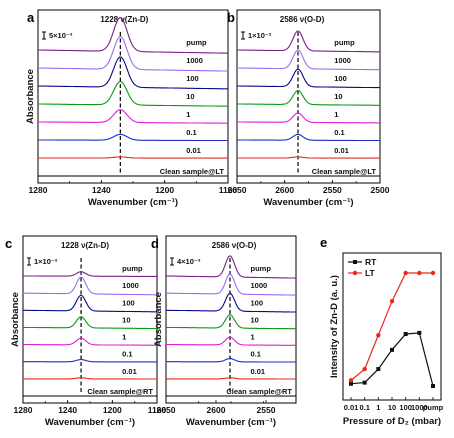 The width and height of the screenshot is (454, 438). Describe the element at coordinates (8, 243) in the screenshot. I see `panel-label: c` at that location.